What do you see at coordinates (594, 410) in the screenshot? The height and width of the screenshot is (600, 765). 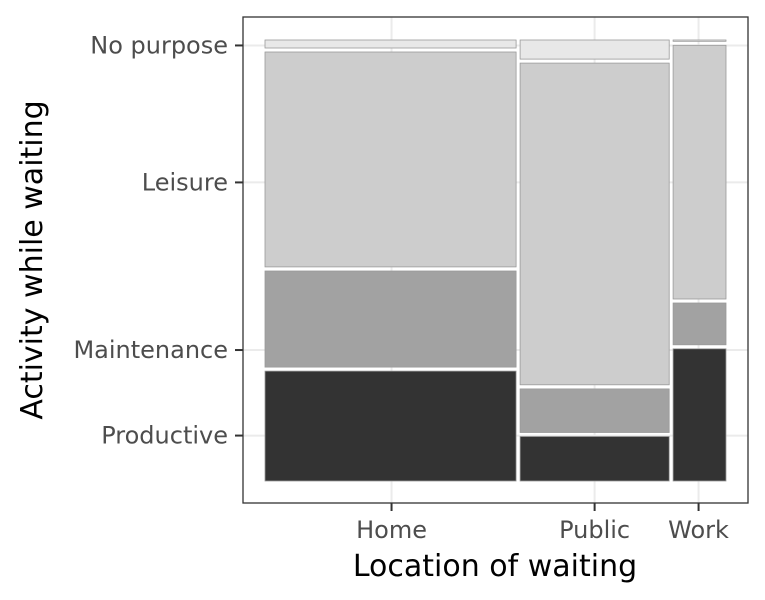 I see `tile-public-maintenance` at bounding box center [594, 410].